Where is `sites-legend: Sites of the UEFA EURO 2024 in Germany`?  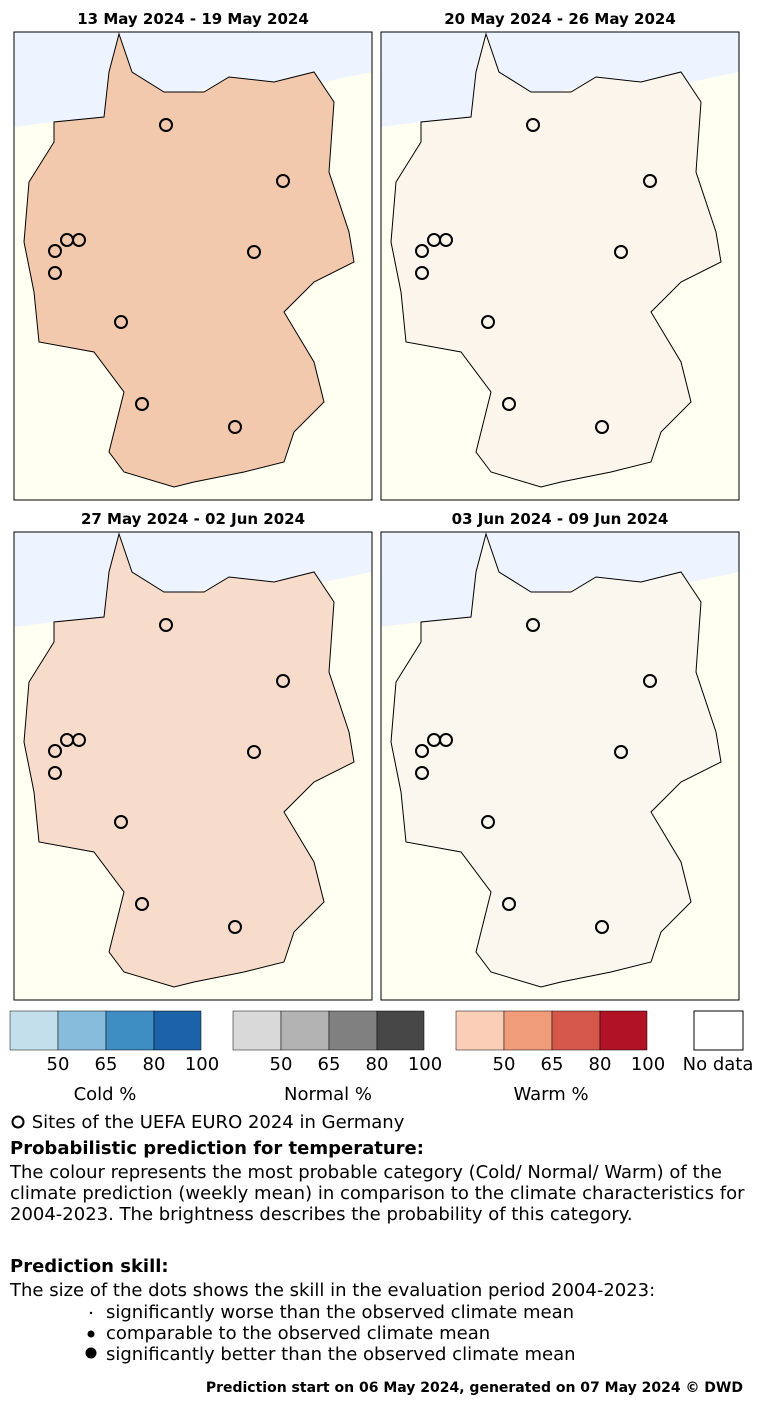 sites-legend: Sites of the UEFA EURO 2024 in Germany is located at coordinates (385, 1122).